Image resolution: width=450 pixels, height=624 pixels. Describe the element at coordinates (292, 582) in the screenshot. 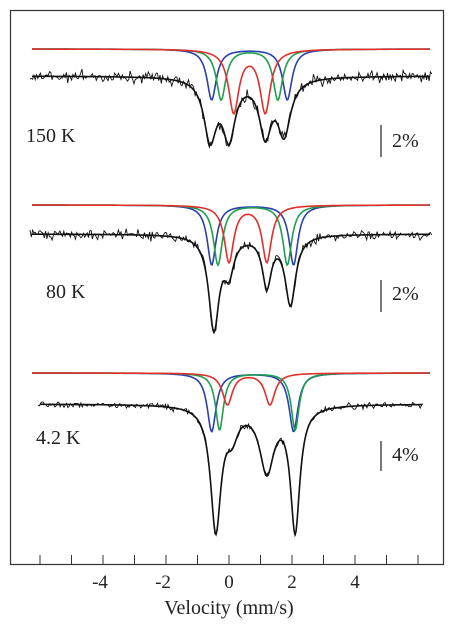

I see `x-tick-label: 2` at that location.